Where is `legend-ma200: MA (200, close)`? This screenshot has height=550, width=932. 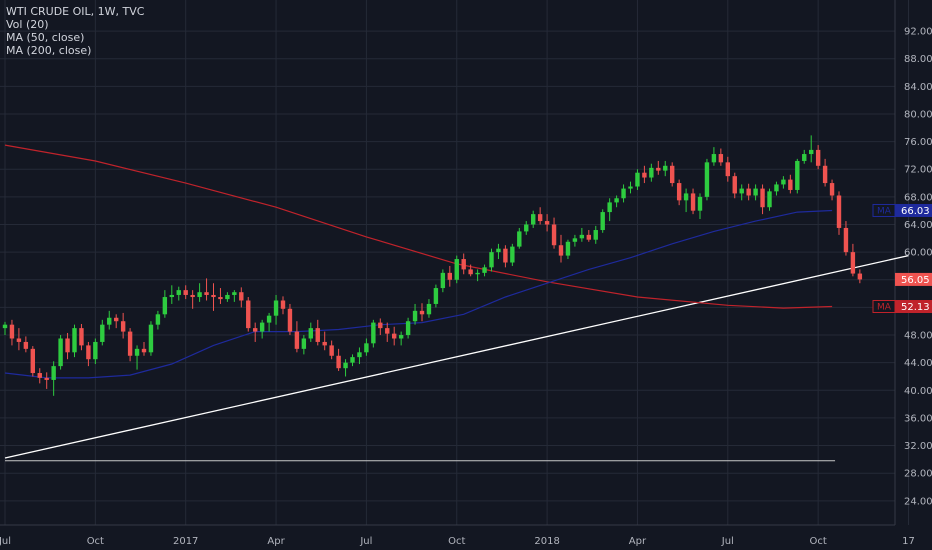 legend-ma200: MA (200, close) is located at coordinates (49, 50).